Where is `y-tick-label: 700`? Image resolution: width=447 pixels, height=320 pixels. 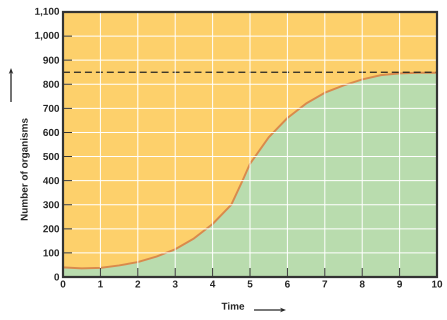 y-tick-label: 700 is located at coordinates (51, 108).